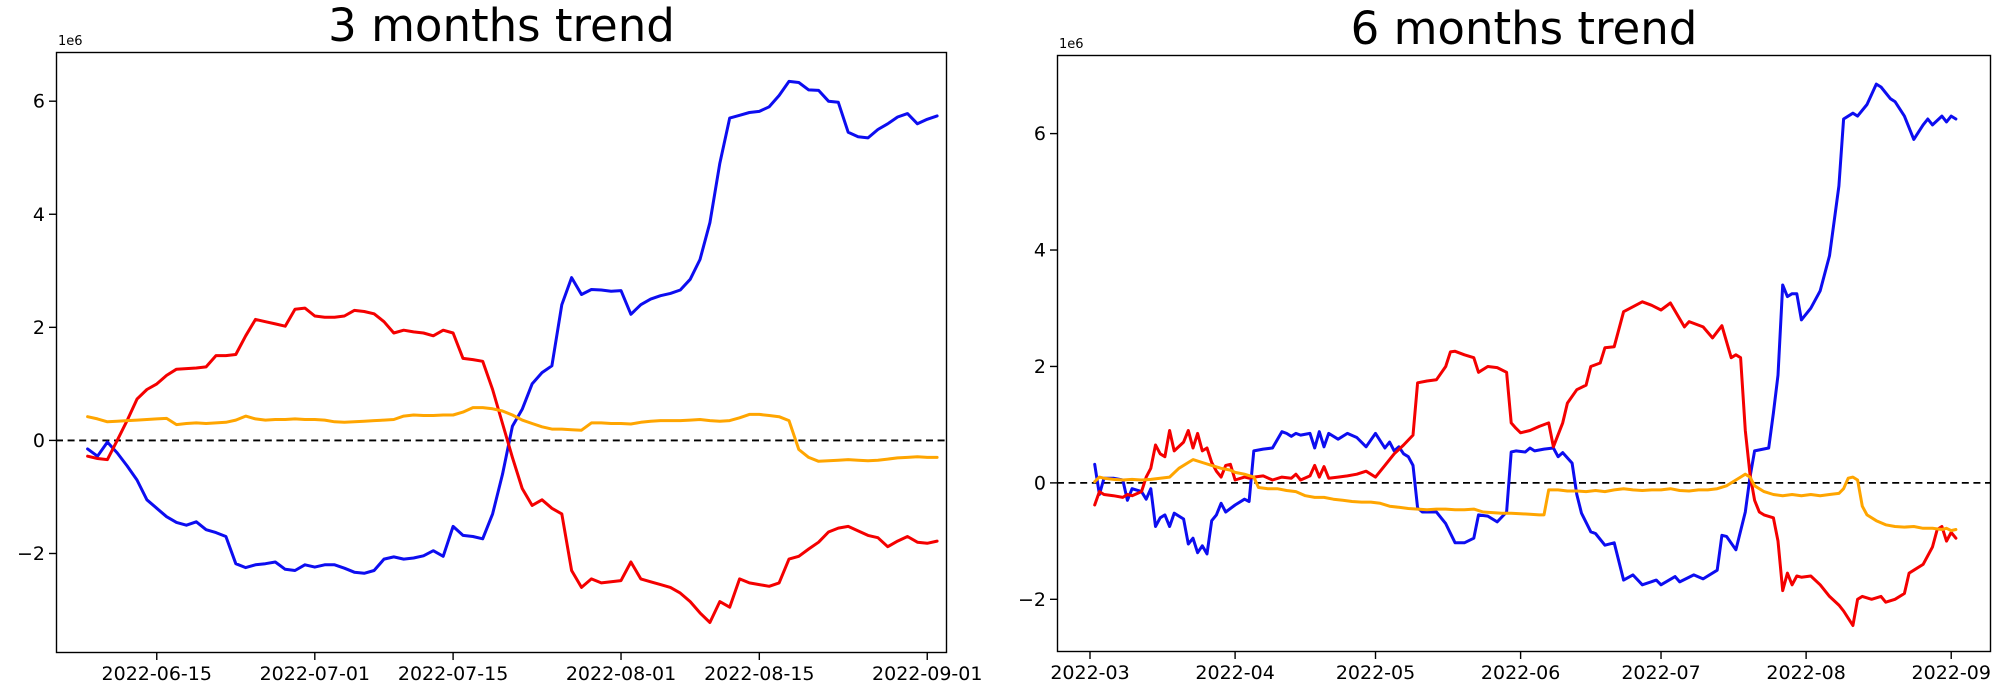  Describe the element at coordinates (1089, 673) in the screenshot. I see `x-tick-label: 2022-03` at that location.